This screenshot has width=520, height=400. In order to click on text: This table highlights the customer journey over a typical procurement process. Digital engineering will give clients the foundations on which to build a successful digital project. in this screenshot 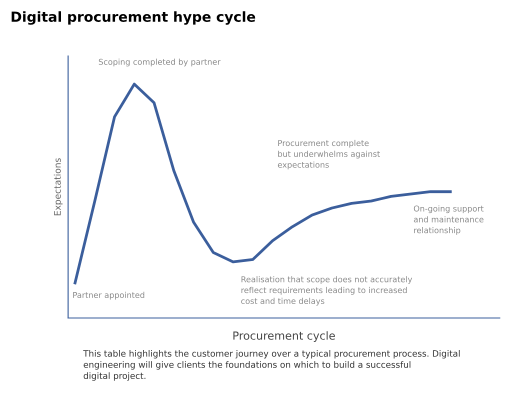, I will do `click(271, 365)`.